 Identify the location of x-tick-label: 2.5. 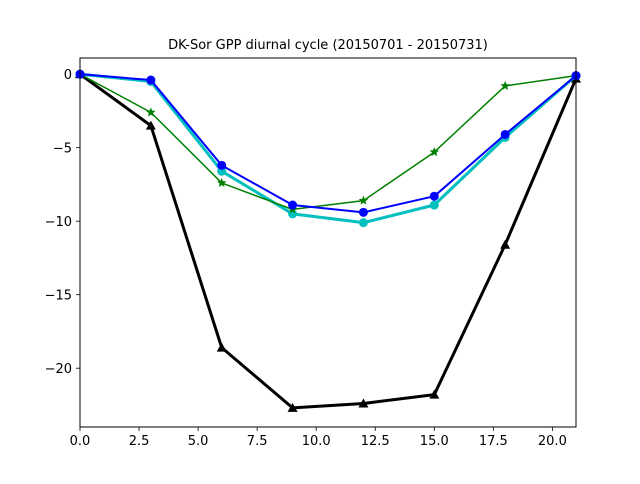
(139, 441).